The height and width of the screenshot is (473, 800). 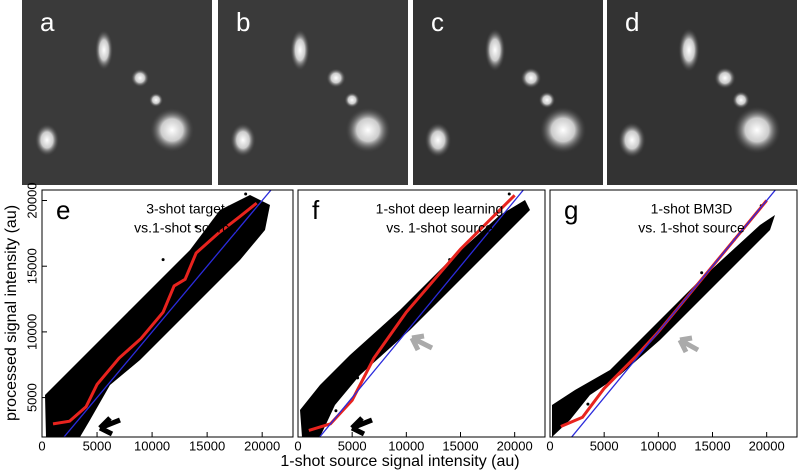 What do you see at coordinates (508, 92) in the screenshot?
I see `image-panel: c` at bounding box center [508, 92].